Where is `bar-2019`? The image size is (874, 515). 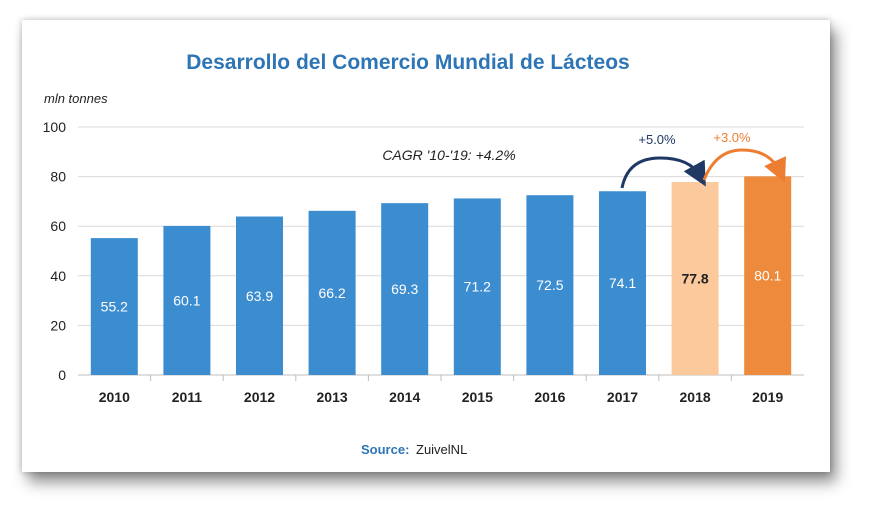 bar-2019 is located at coordinates (768, 275).